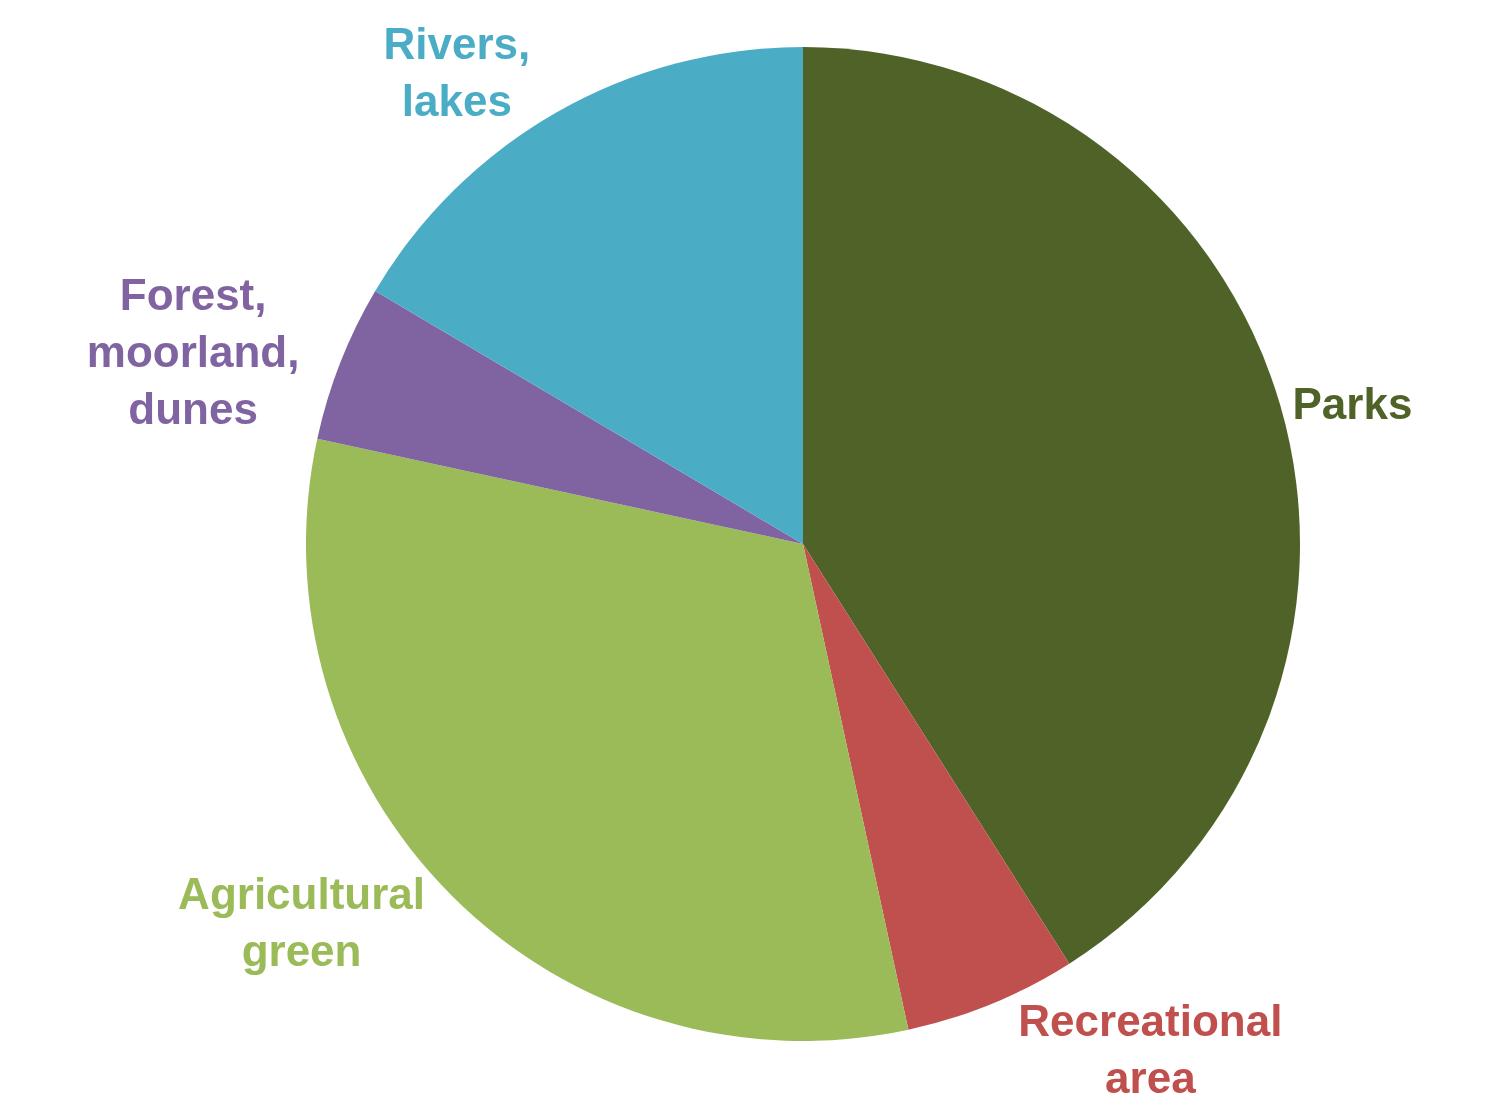 The height and width of the screenshot is (1115, 1499). I want to click on pie-slice, so click(560, 417).